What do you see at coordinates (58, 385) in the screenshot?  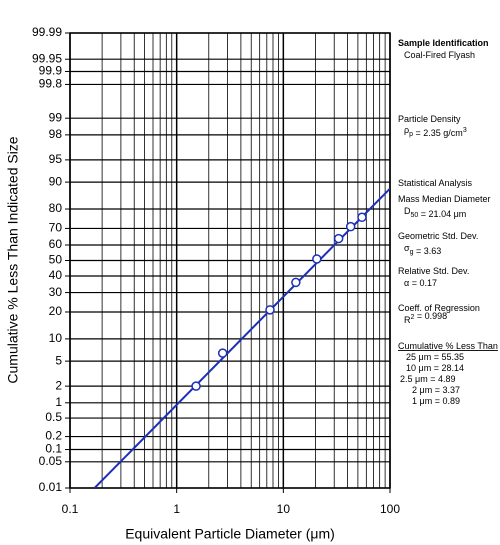 I see `y-tick-label: 2` at bounding box center [58, 385].